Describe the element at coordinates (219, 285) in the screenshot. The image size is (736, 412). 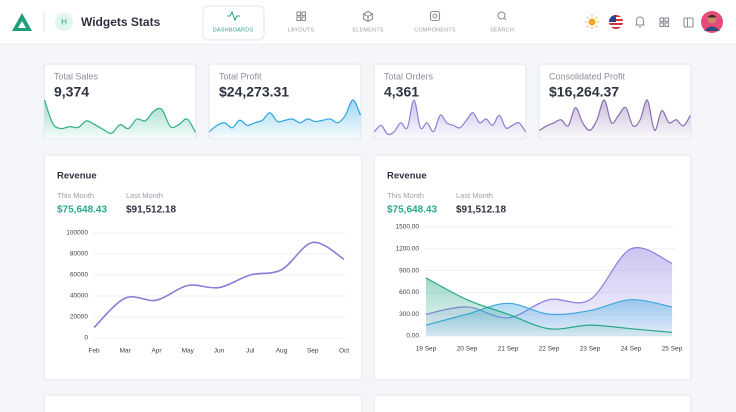
I see `line` at that location.